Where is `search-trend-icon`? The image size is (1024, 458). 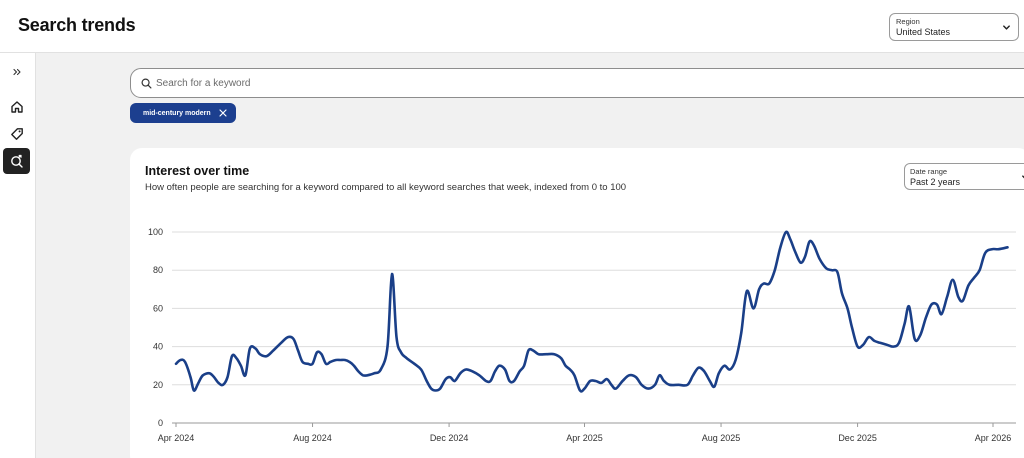 search-trend-icon is located at coordinates (16, 161).